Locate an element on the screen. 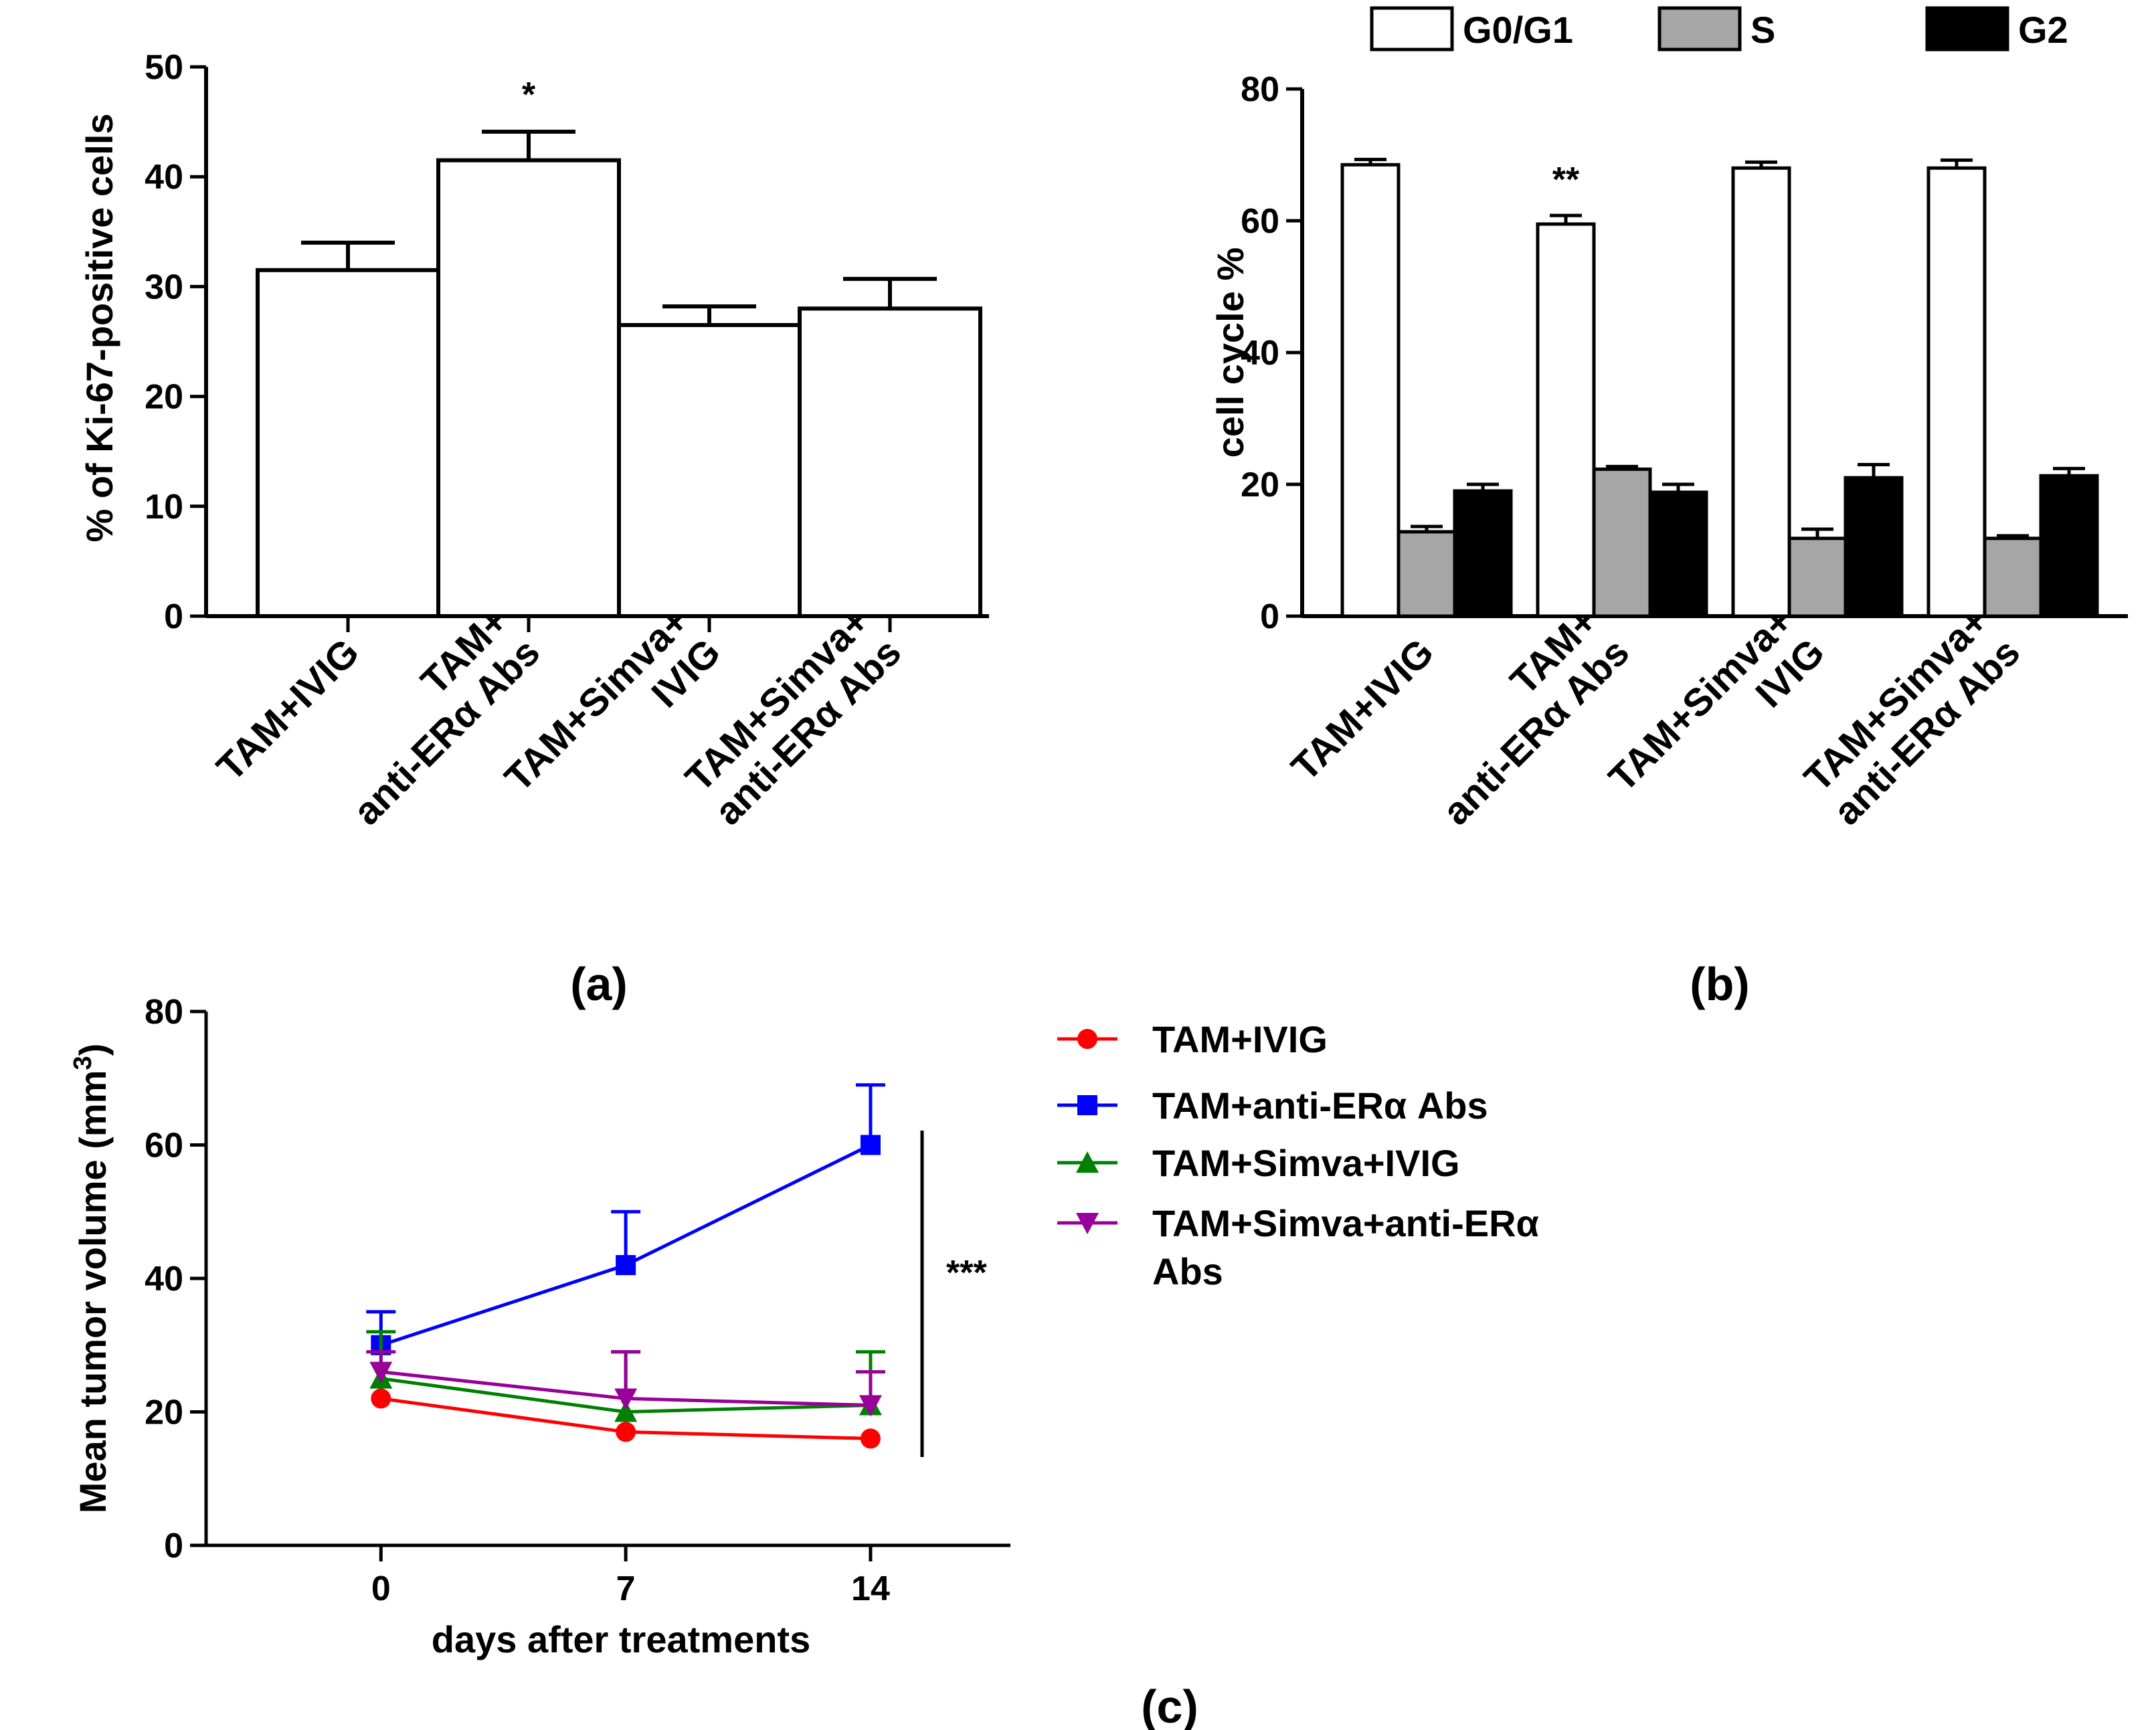 Image resolution: width=2156 pixels, height=1730 pixels. legend-label-g0-g1: G0/G1 is located at coordinates (1518, 30).